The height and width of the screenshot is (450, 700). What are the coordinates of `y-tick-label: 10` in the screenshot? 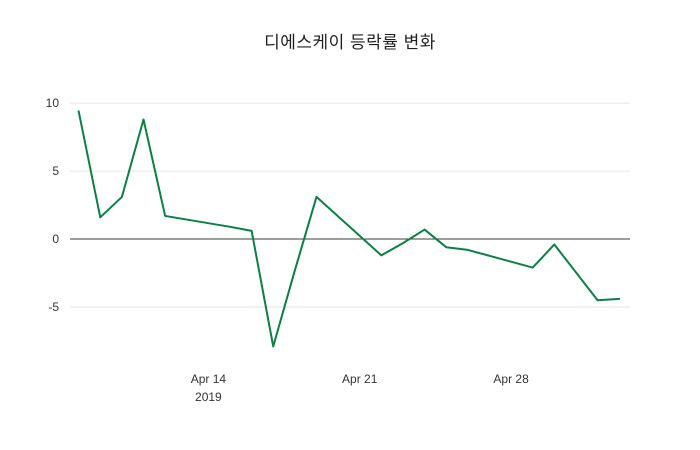 It's located at (53, 103).